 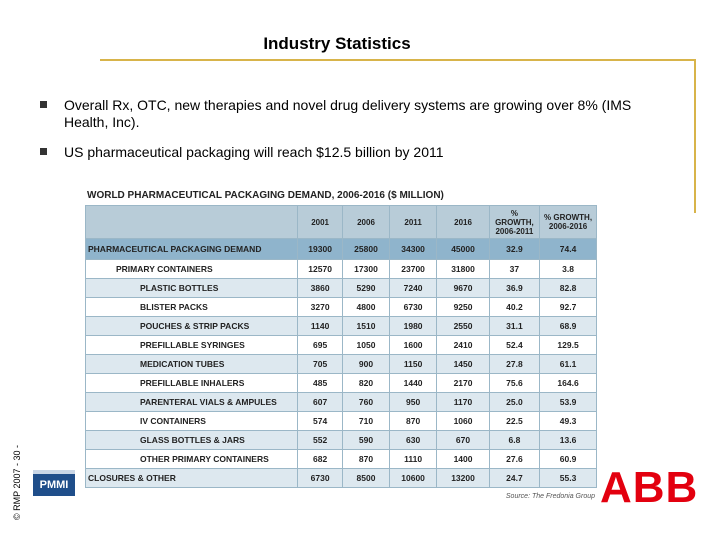 What do you see at coordinates (568, 269) in the screenshot?
I see `cell: 3.8` at bounding box center [568, 269].